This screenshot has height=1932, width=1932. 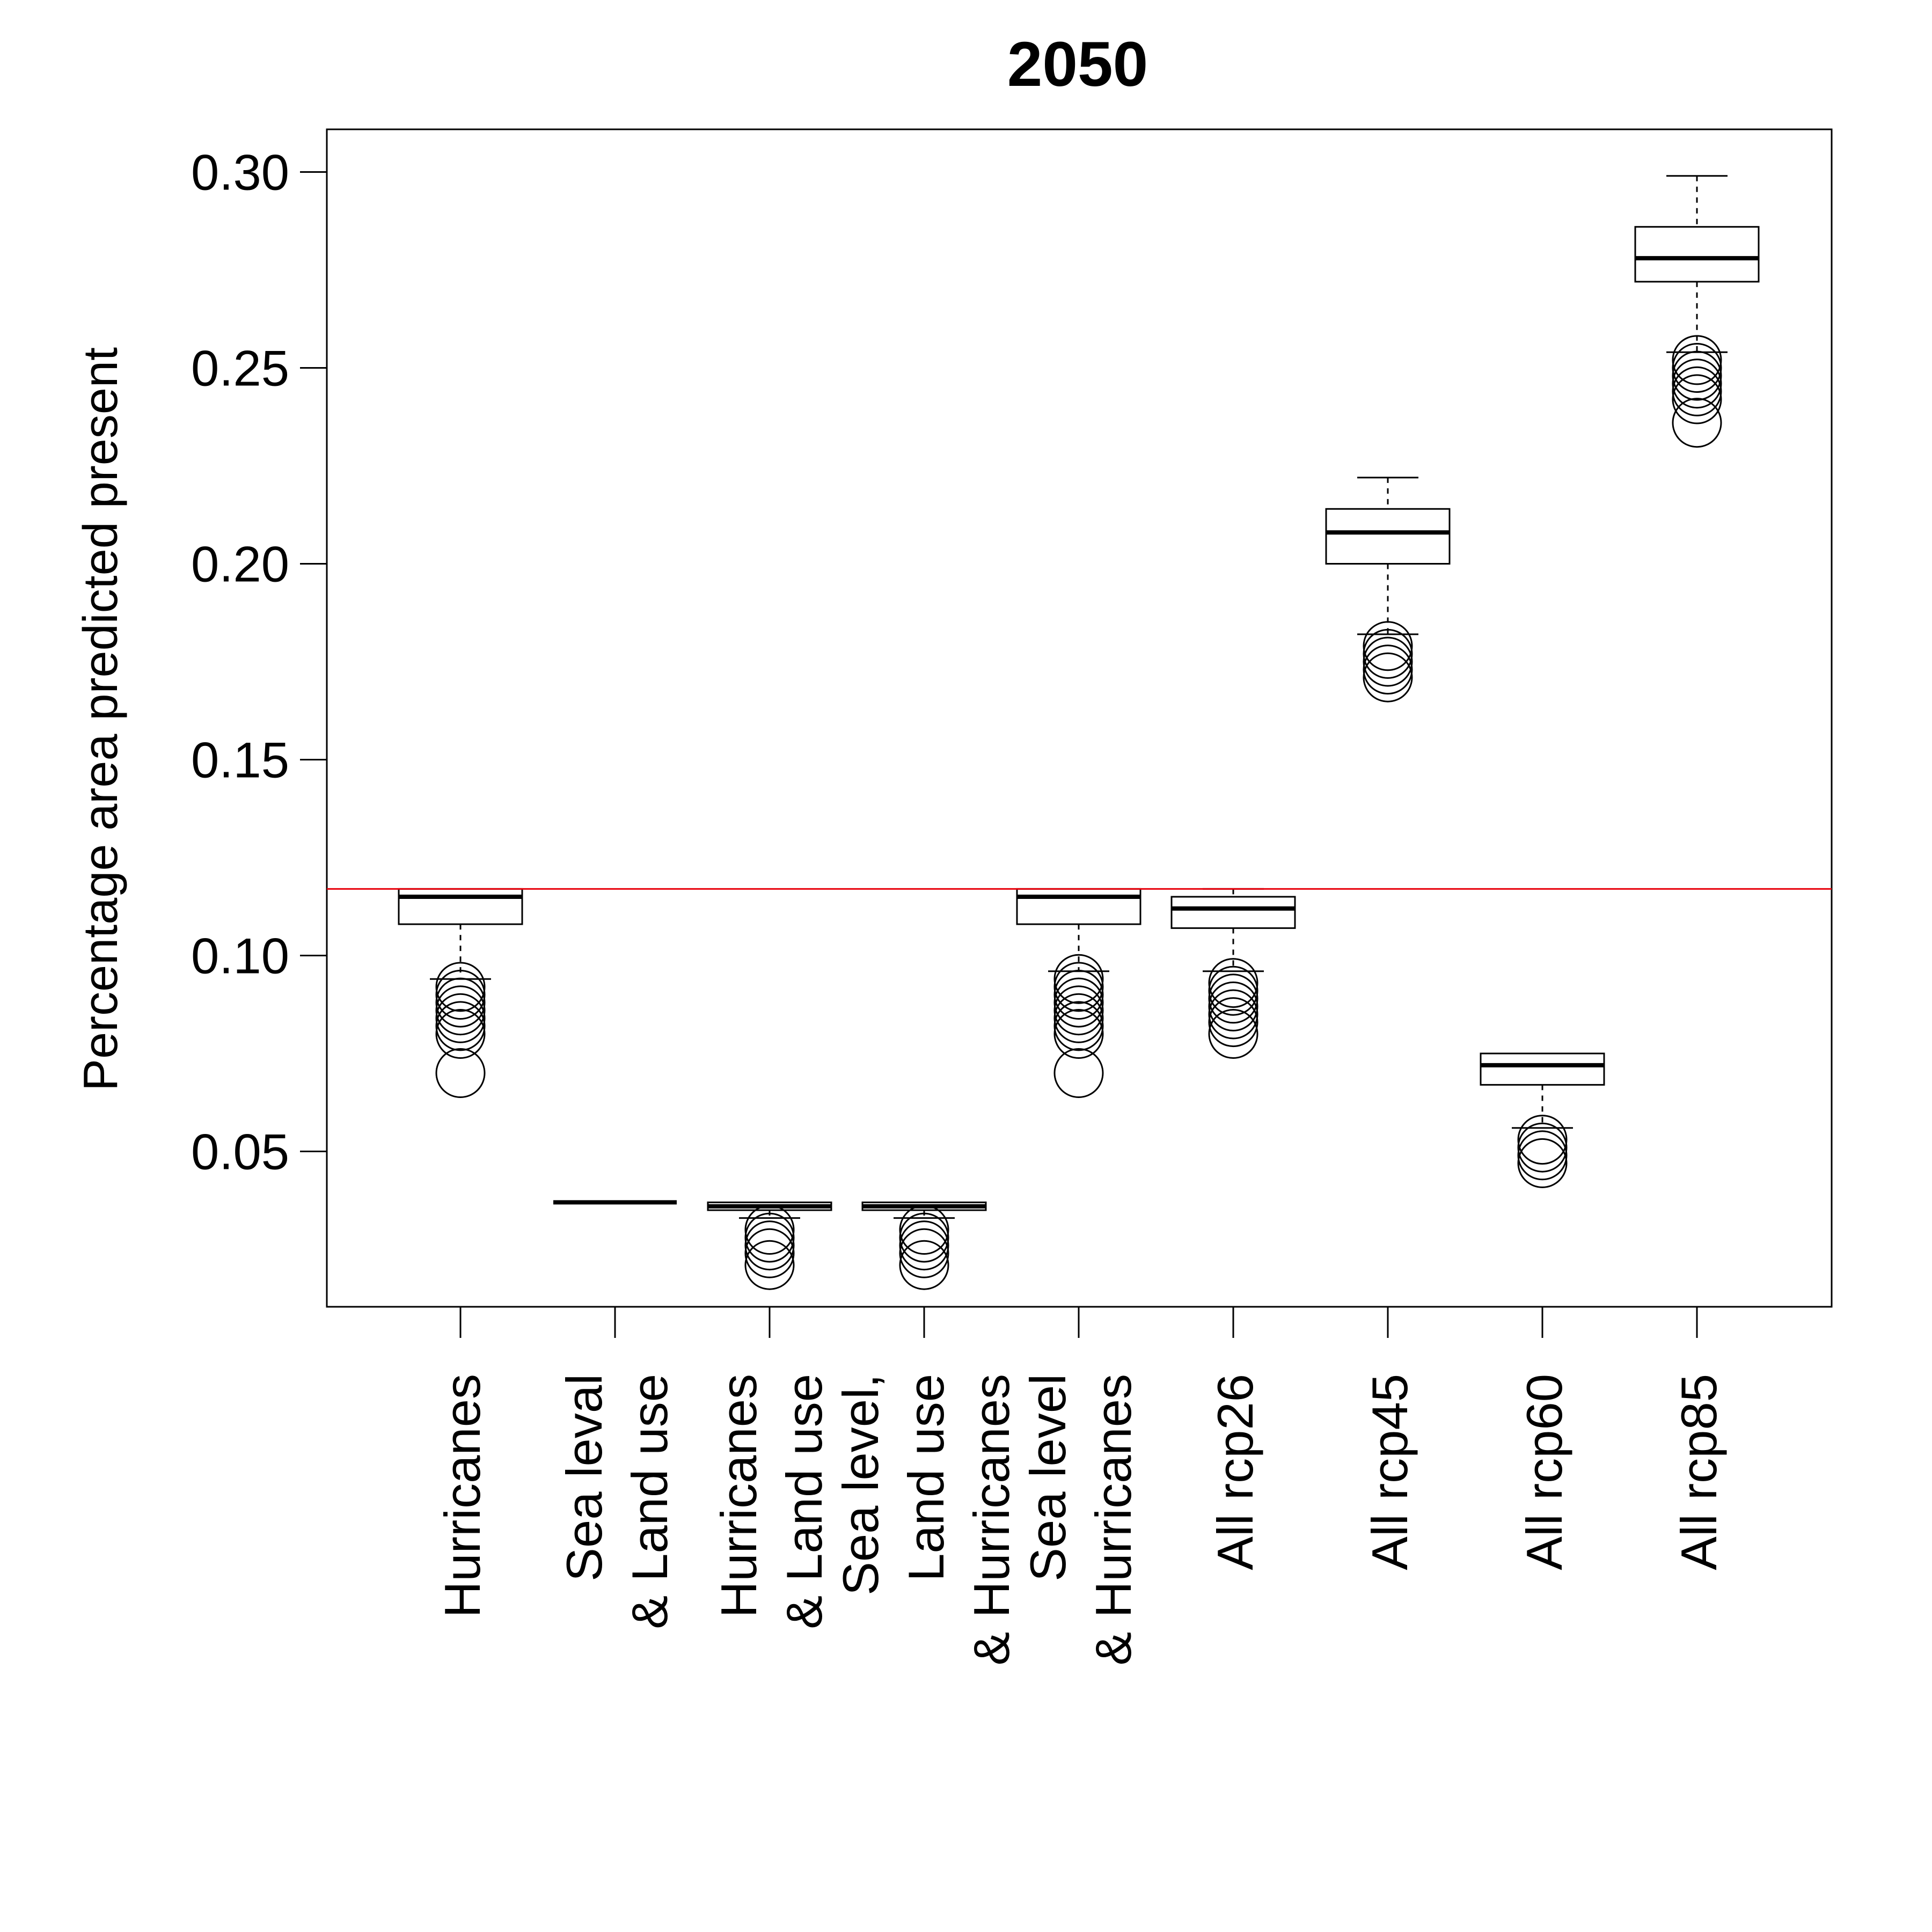 I want to click on y-tick-label: 0.10, so click(x=240, y=956).